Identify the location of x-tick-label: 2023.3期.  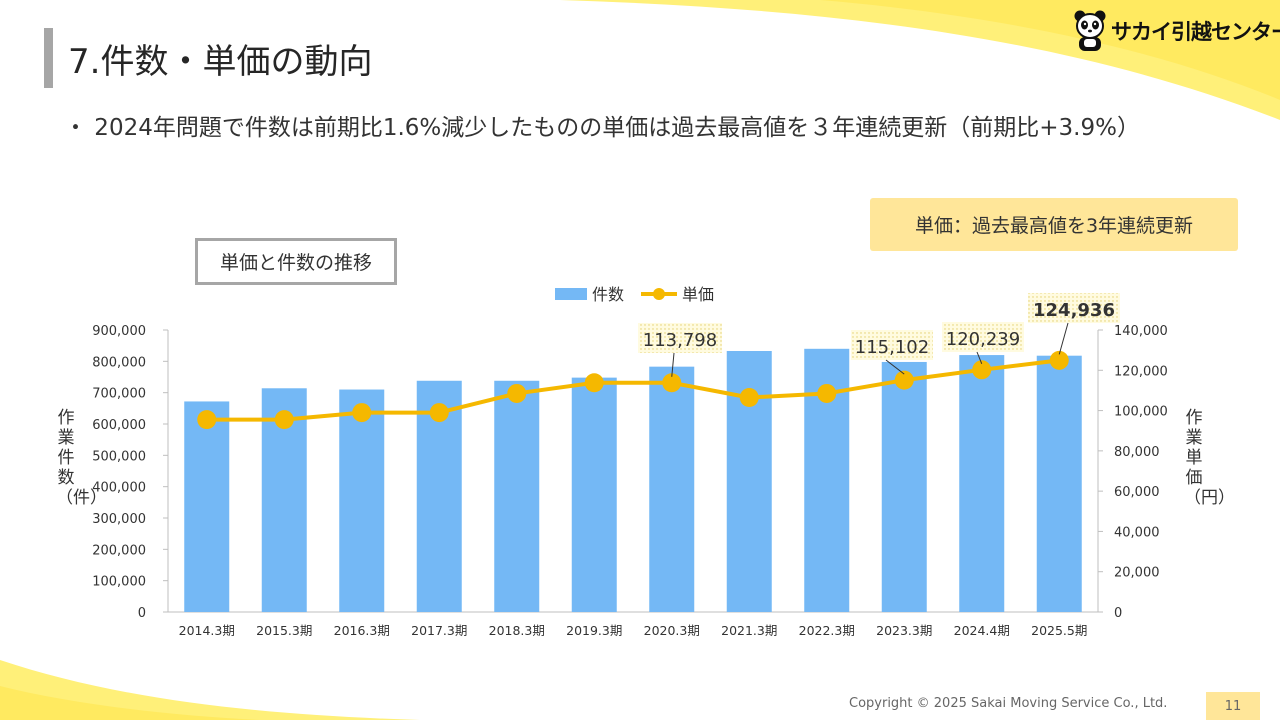
(904, 630).